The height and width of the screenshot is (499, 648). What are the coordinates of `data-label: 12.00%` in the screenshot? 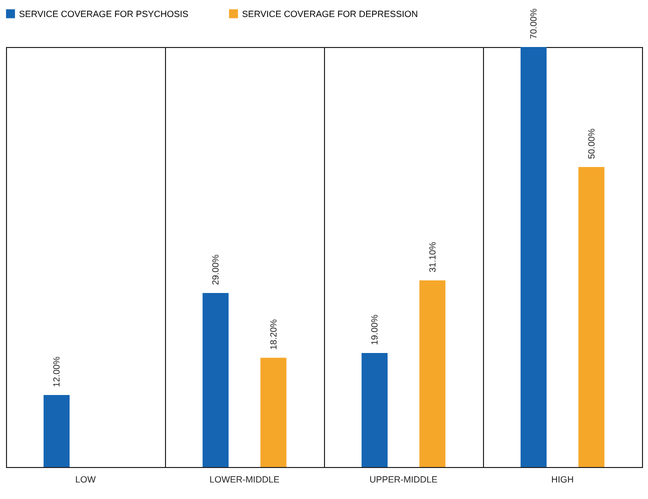 It's located at (57, 371).